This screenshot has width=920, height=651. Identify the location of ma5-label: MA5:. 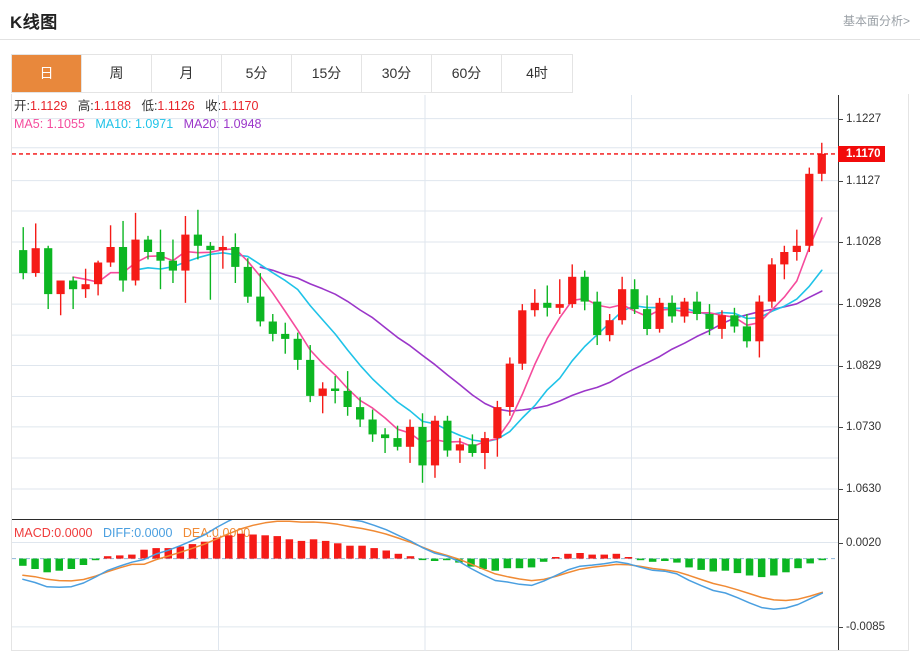
(29, 124).